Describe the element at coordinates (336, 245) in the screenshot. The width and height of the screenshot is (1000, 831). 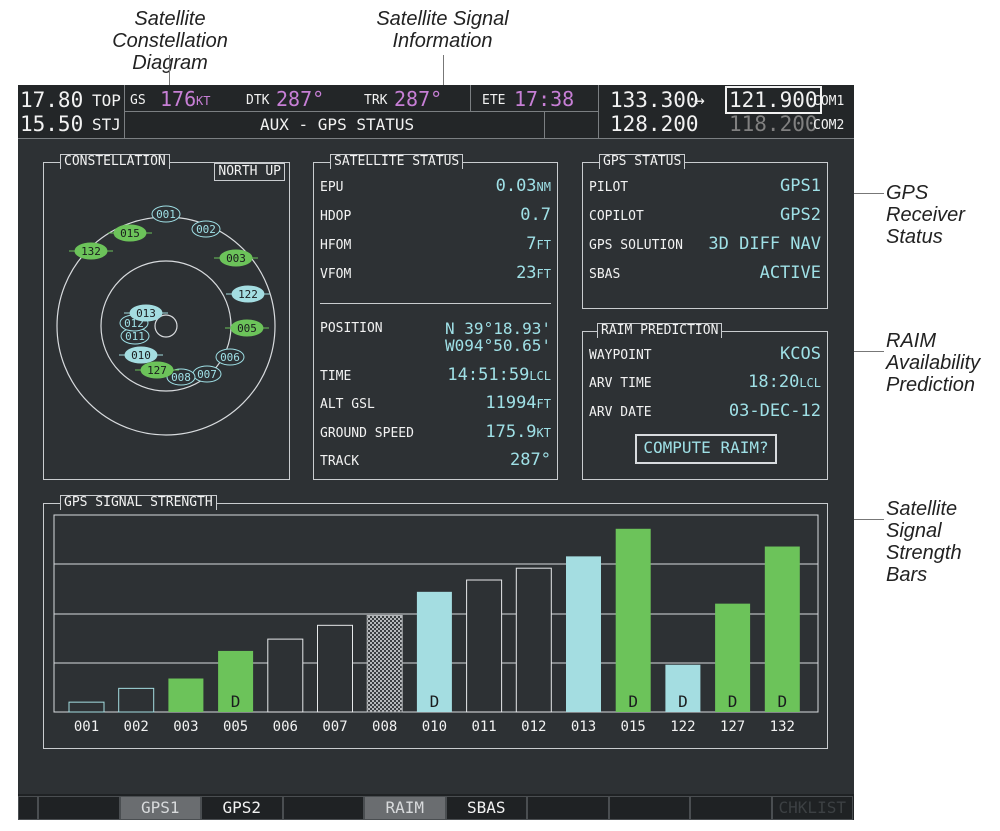
I see `hfom-label: HFOM` at that location.